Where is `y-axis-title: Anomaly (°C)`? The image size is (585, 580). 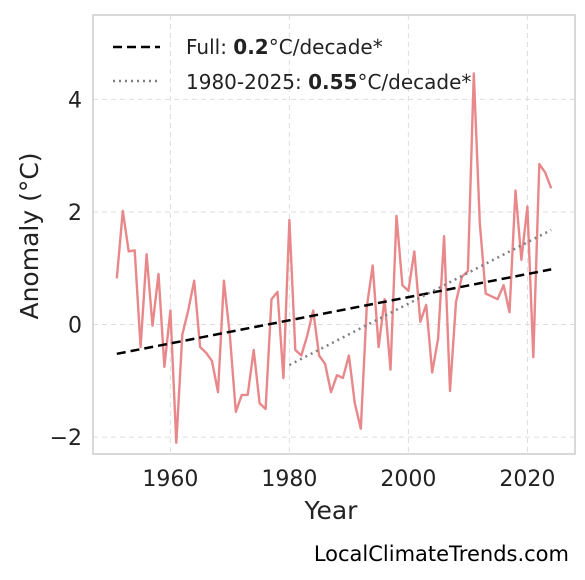 y-axis-title: Anomaly (°C) is located at coordinates (29, 235).